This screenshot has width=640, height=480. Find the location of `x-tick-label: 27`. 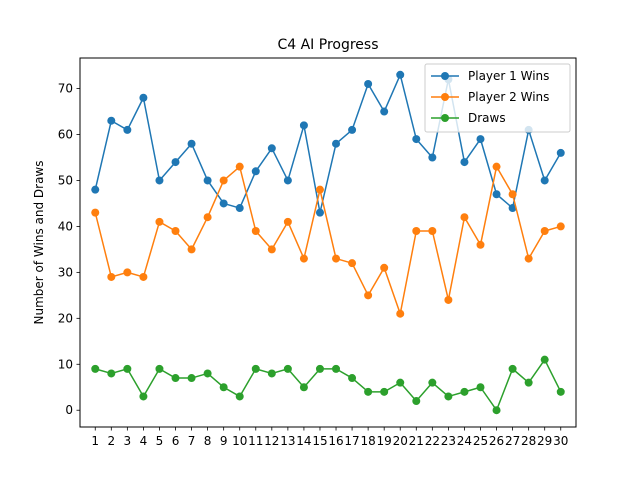

x-tick-label: 27 is located at coordinates (512, 441).